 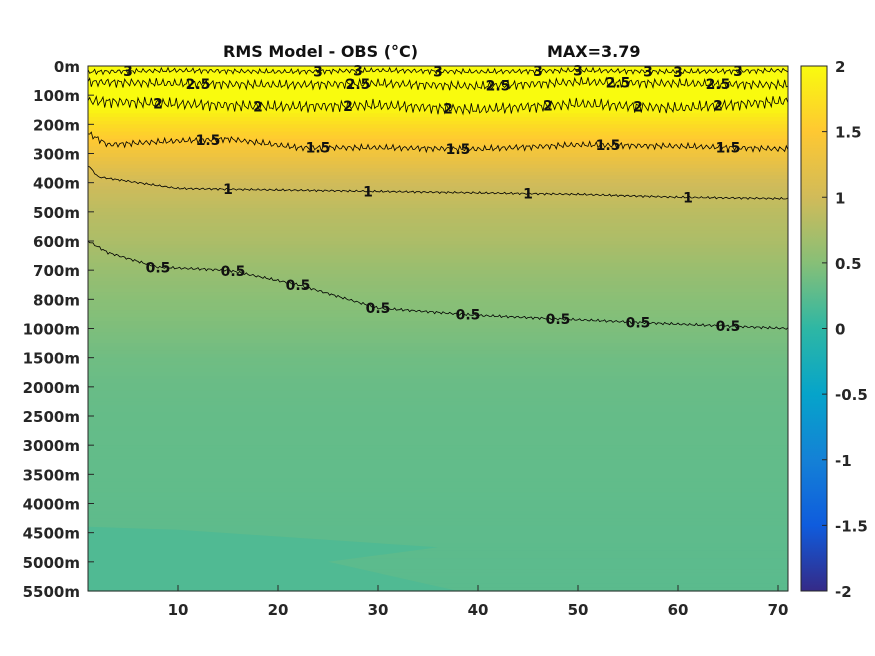 I want to click on y-tick-label: 500m, so click(x=56, y=213).